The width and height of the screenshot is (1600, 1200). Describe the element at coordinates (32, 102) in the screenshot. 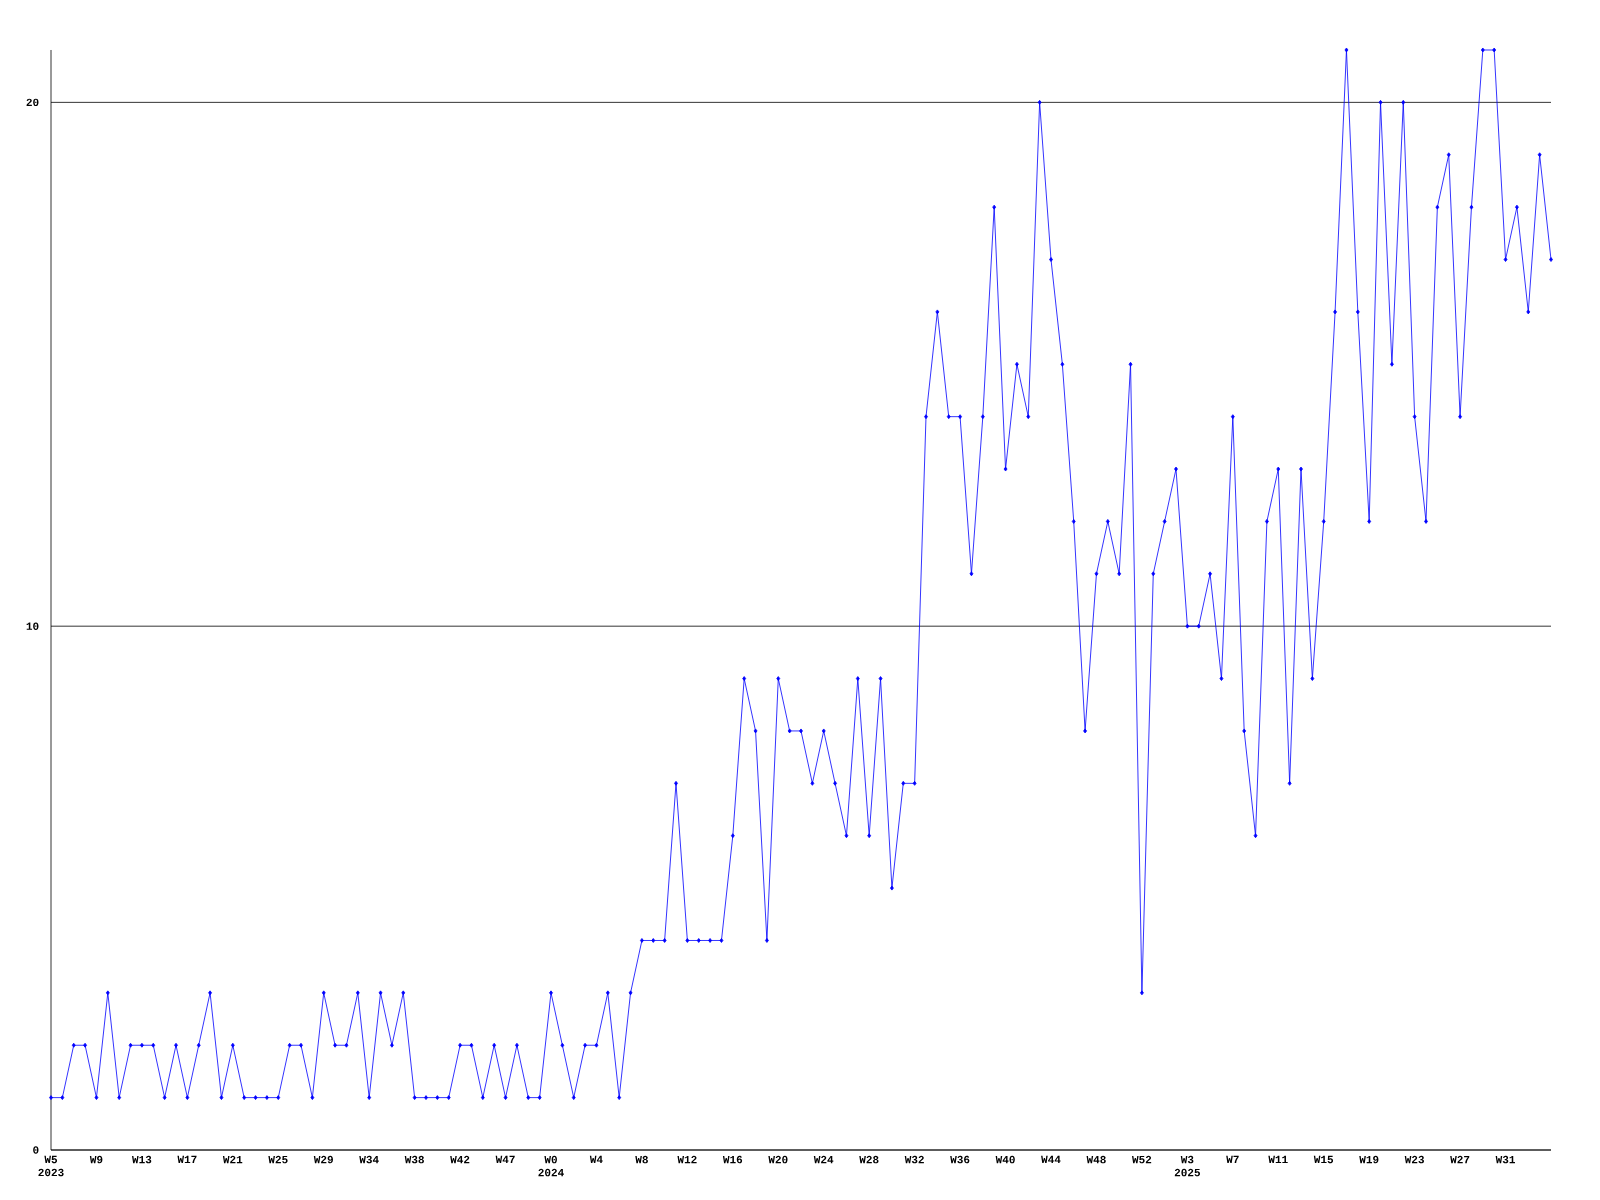

I see `y-tick-label: 20` at that location.